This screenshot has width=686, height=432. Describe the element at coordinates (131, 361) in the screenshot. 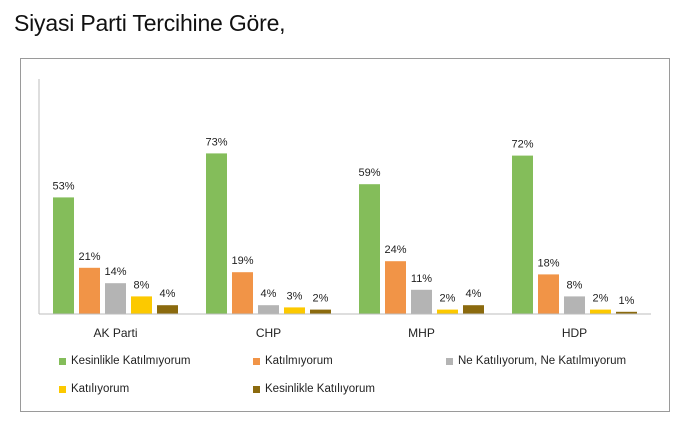

I see `legend-label: Kesinlikle Katılmıyorum` at that location.